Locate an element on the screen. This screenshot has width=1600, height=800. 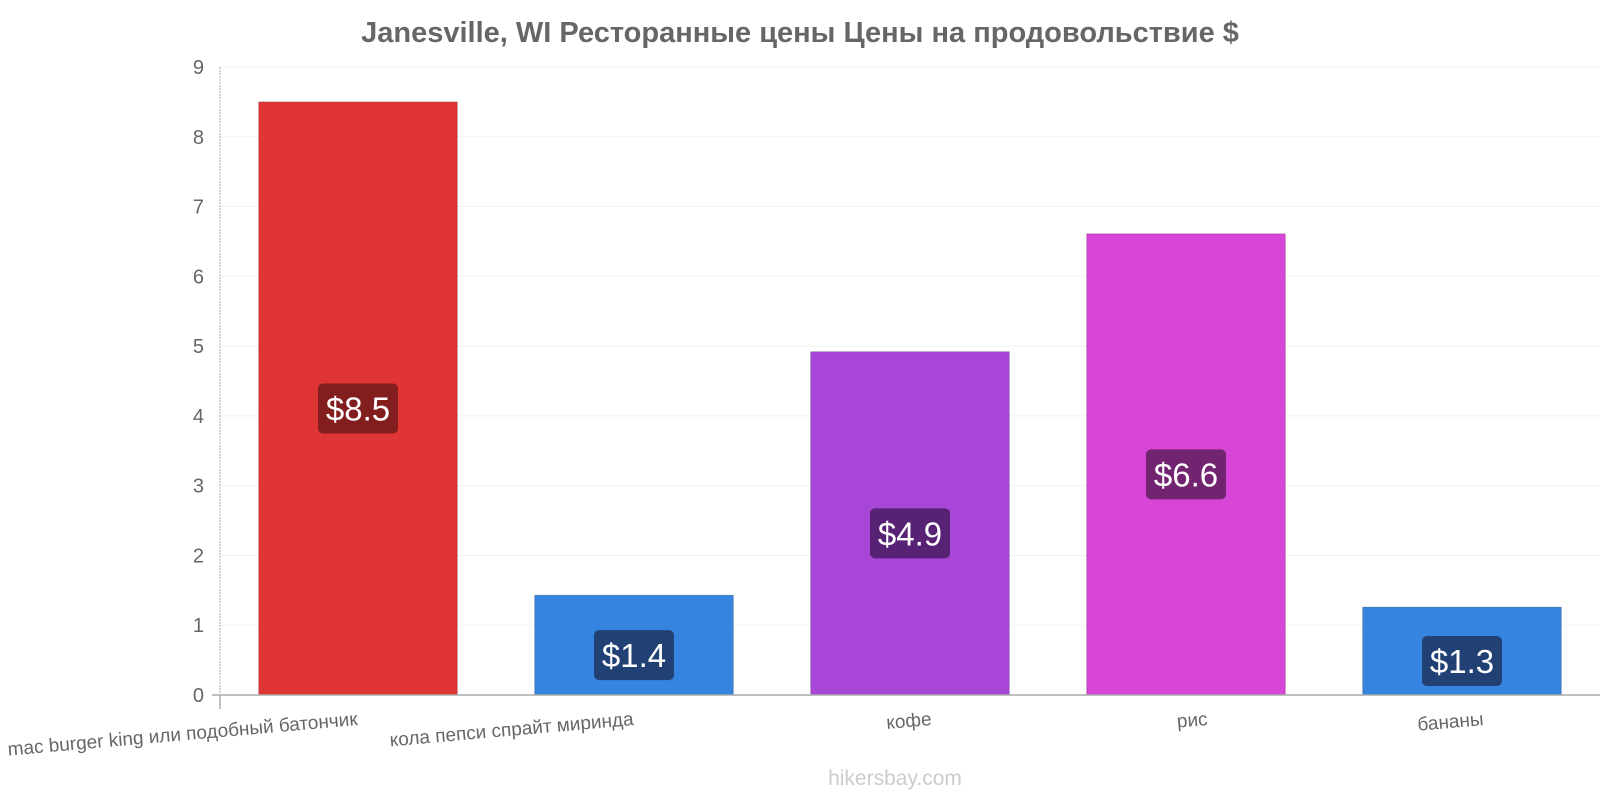
value-label: $6.6 is located at coordinates (1186, 474).